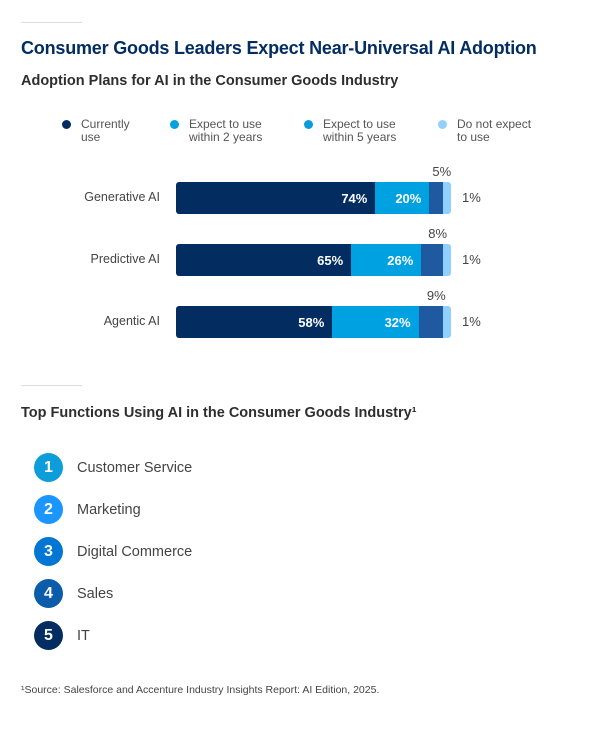 This screenshot has height=737, width=609. I want to click on bar-row: 74% 20%, so click(313, 198).